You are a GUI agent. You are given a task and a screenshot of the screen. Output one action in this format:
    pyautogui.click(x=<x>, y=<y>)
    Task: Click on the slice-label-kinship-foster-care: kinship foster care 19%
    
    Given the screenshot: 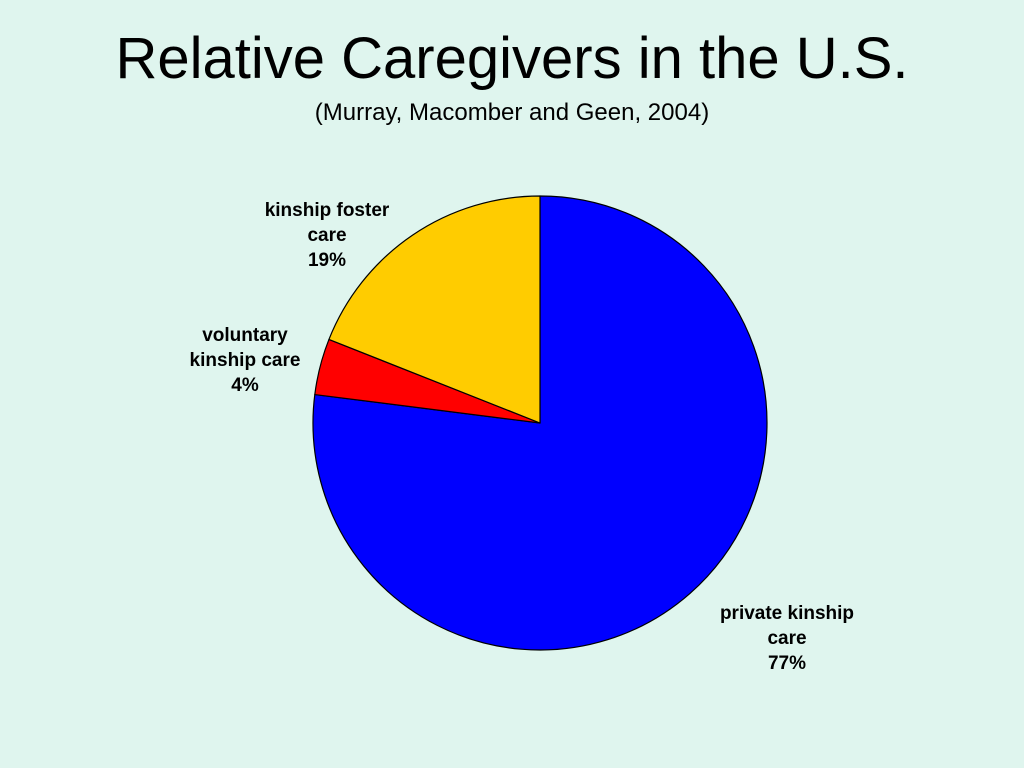 What is the action you would take?
    pyautogui.click(x=327, y=235)
    